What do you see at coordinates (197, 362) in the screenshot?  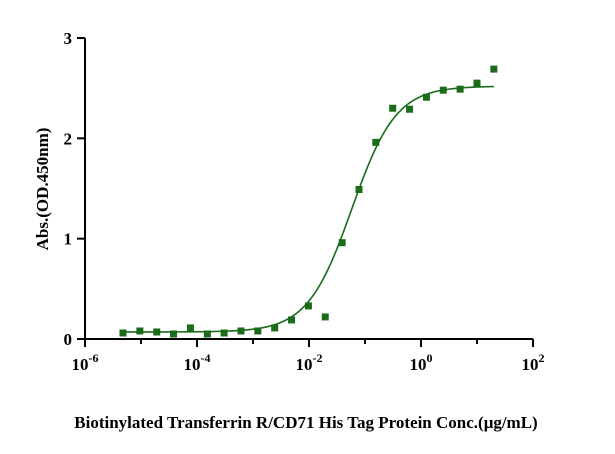 I see `x-tick-label: 10⁻⁴` at bounding box center [197, 362].